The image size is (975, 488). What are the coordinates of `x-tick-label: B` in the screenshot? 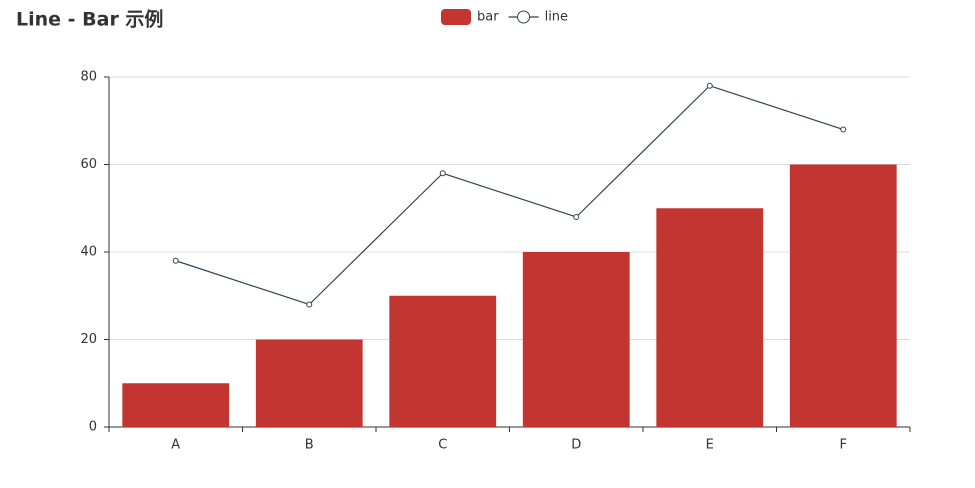 It's located at (309, 445).